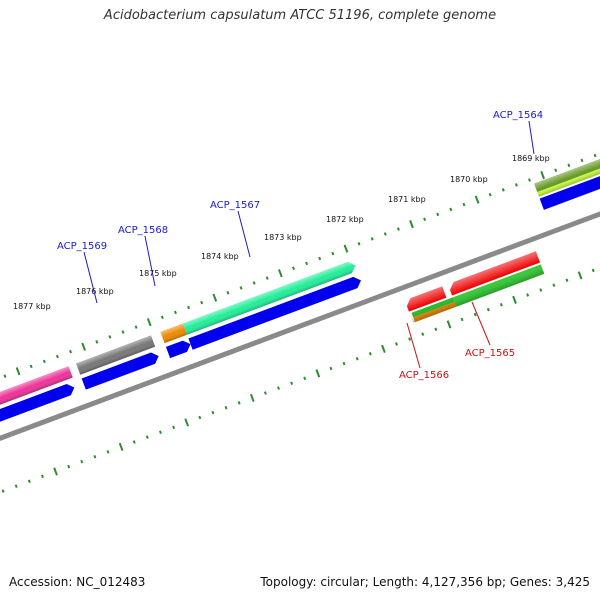 This screenshot has width=600, height=600. I want to click on label-ACP_1567: ACP_1567, so click(235, 205).